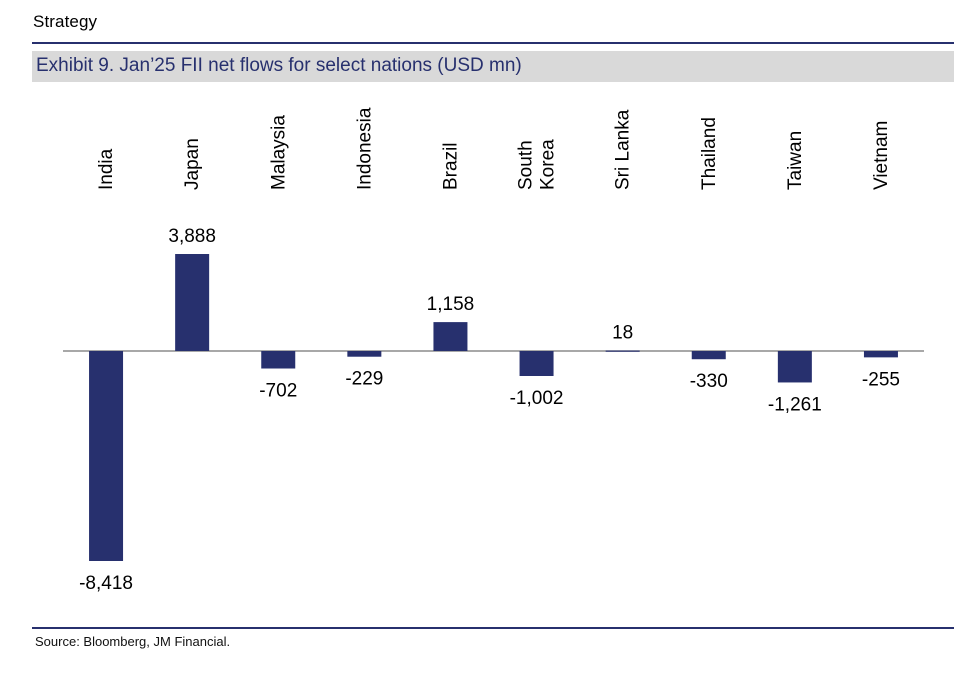 The width and height of the screenshot is (974, 678). Describe the element at coordinates (192, 236) in the screenshot. I see `data-label: 3,888` at that location.